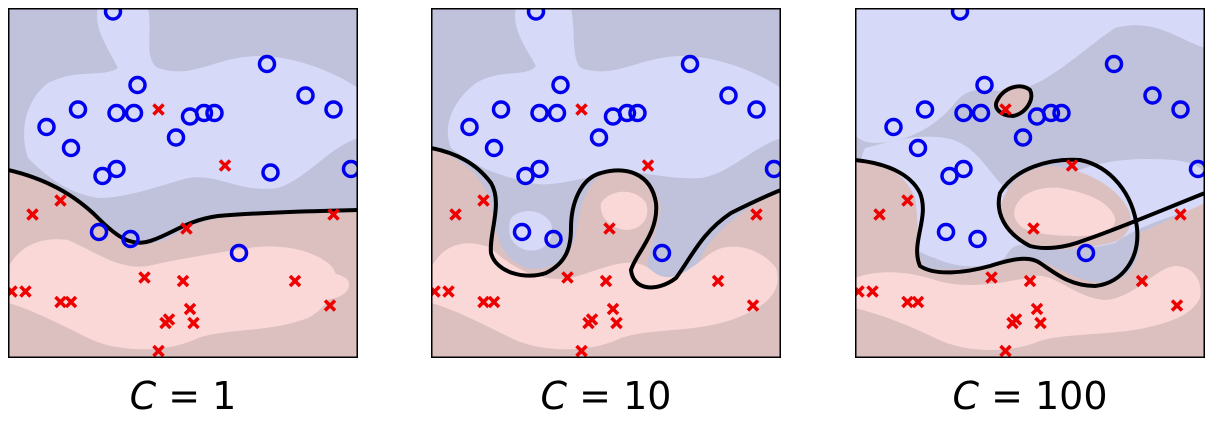 This screenshot has height=421, width=1213. I want to click on caption-c1: C = 1, so click(183, 396).